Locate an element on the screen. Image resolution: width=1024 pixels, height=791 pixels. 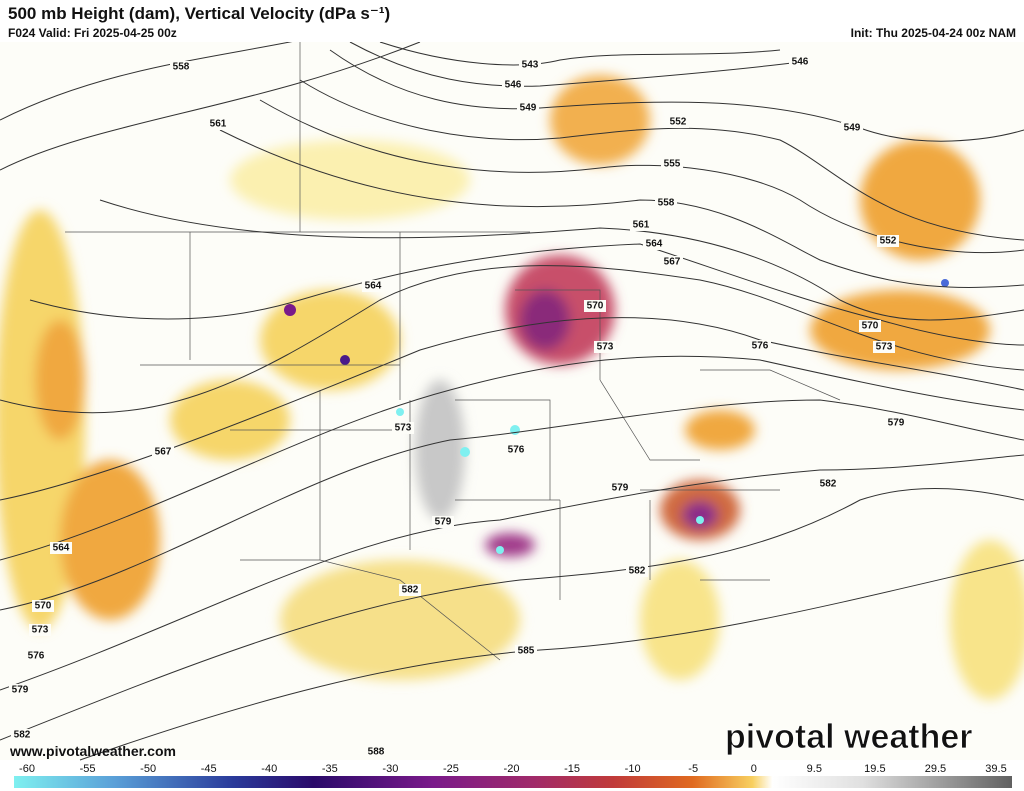
colorbar-tick-label: -5 is located at coordinates (693, 769).